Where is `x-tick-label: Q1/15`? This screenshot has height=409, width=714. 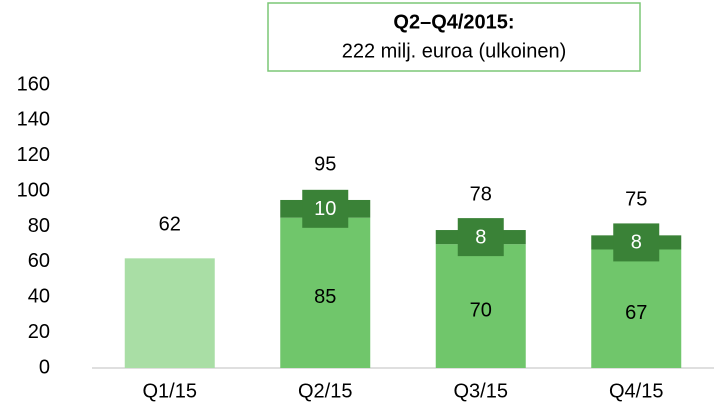
x-tick-label: Q1/15 is located at coordinates (170, 391).